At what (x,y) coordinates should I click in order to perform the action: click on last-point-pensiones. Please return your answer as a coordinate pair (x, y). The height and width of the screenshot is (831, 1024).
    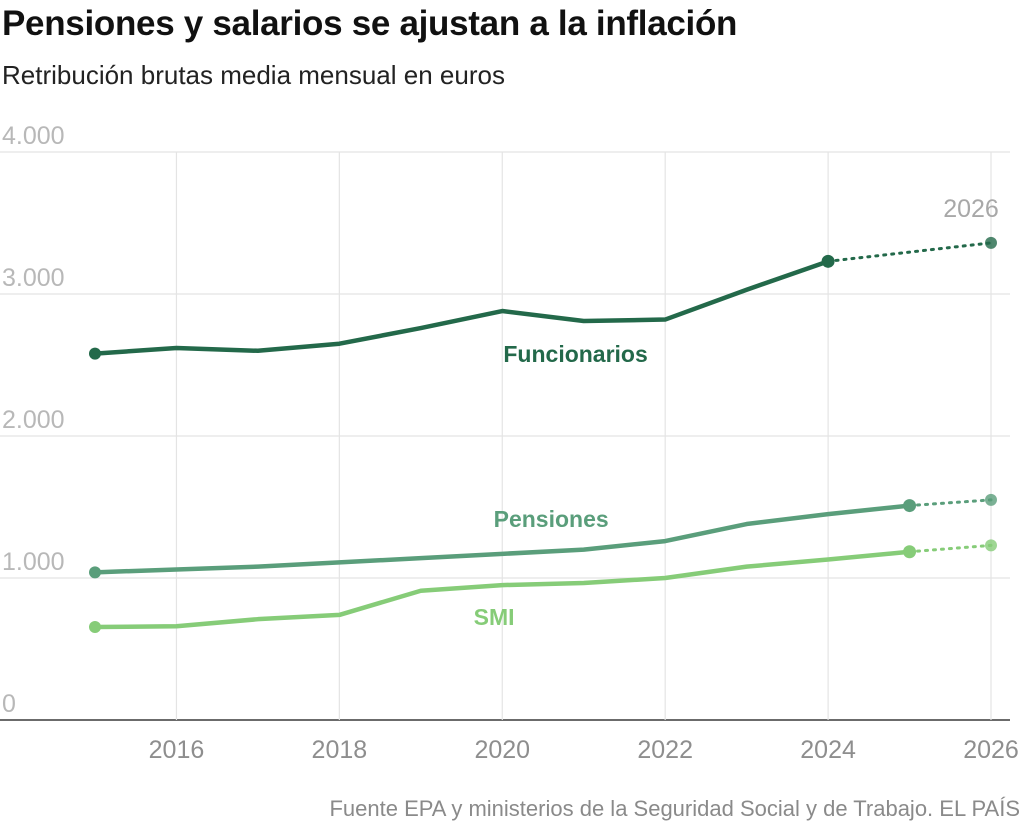
    Looking at the image, I should click on (910, 506).